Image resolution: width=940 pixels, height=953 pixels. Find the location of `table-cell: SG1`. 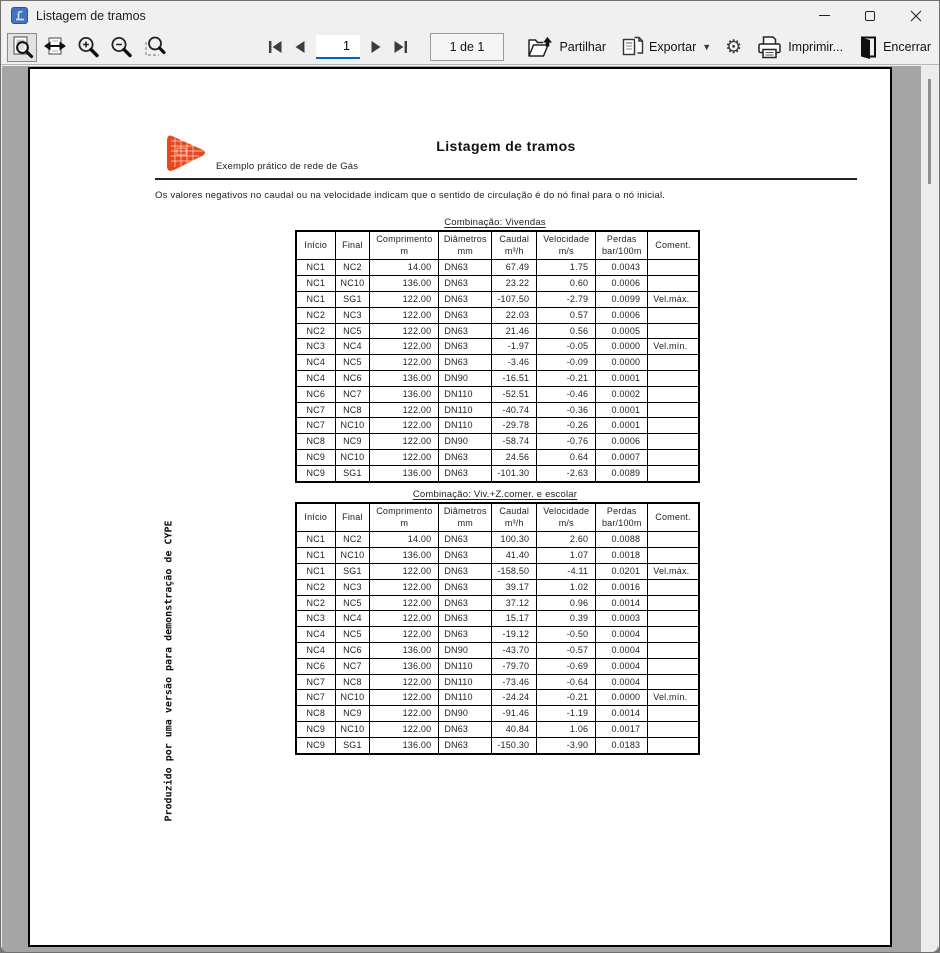

table-cell: SG1 is located at coordinates (352, 299).